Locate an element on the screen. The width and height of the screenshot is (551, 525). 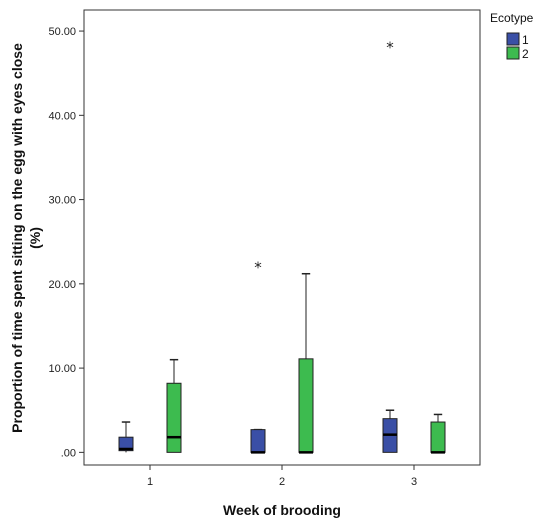
legend: Ecotype 1 2 is located at coordinates (512, 36).